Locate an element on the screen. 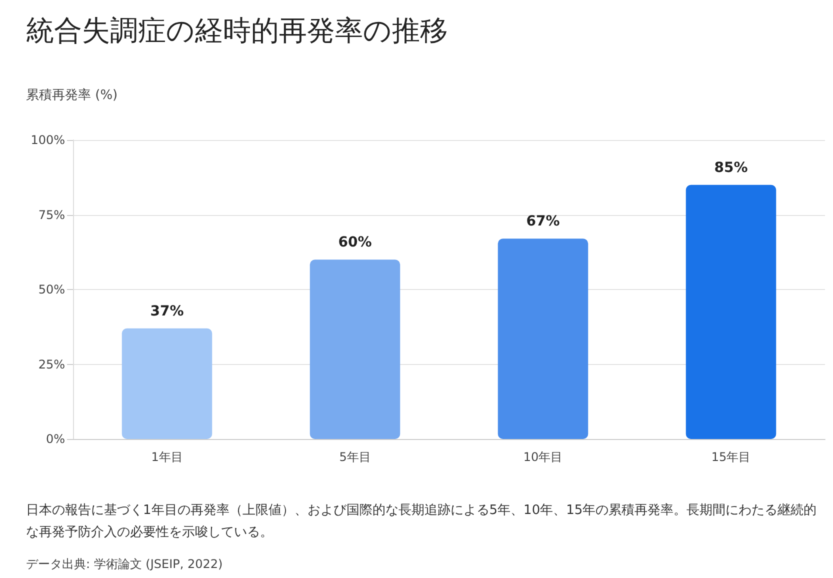  data-label: 85% is located at coordinates (731, 168).